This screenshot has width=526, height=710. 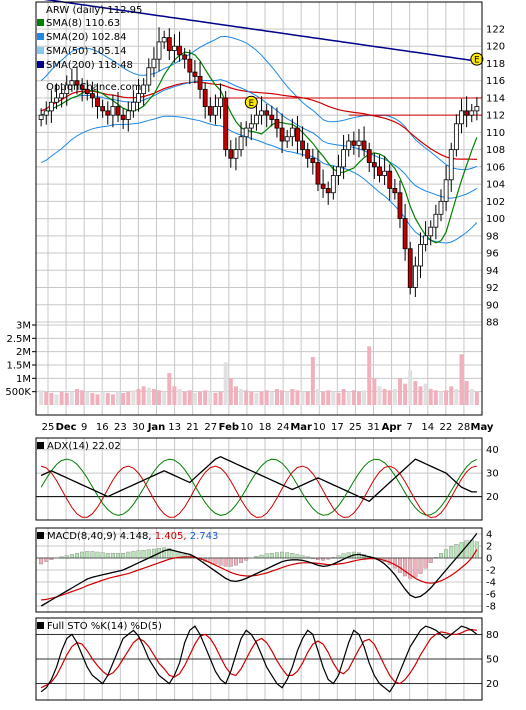 I want to click on price-tick-label: 120, so click(x=495, y=47).